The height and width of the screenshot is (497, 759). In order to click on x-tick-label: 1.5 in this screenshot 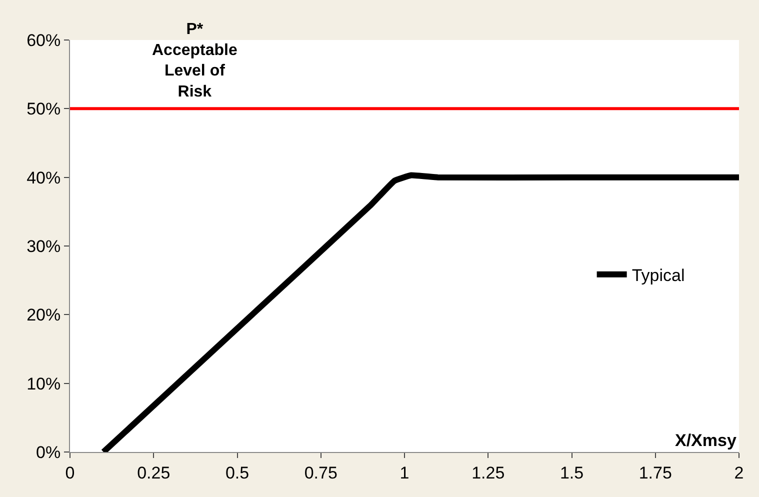, I will do `click(572, 472)`.